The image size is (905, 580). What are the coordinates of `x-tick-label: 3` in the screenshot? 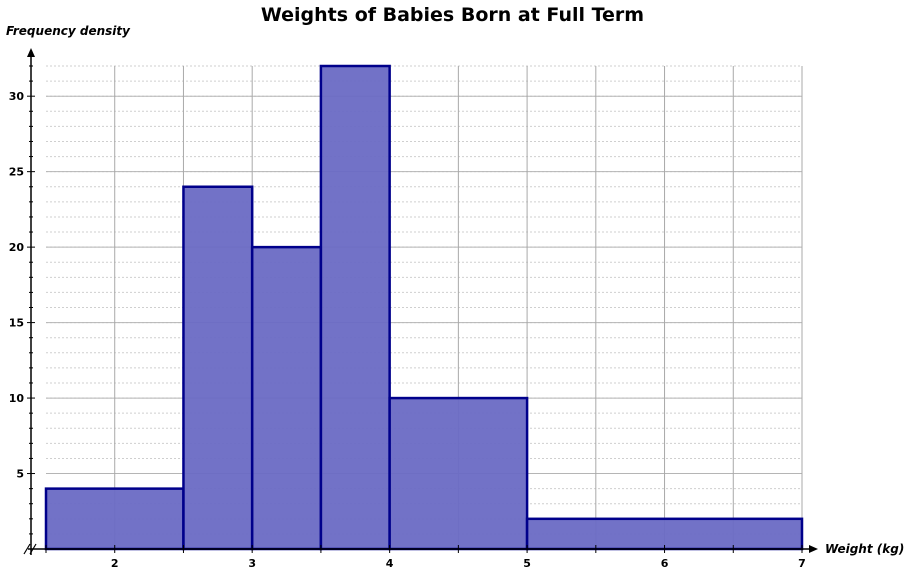 It's located at (252, 563).